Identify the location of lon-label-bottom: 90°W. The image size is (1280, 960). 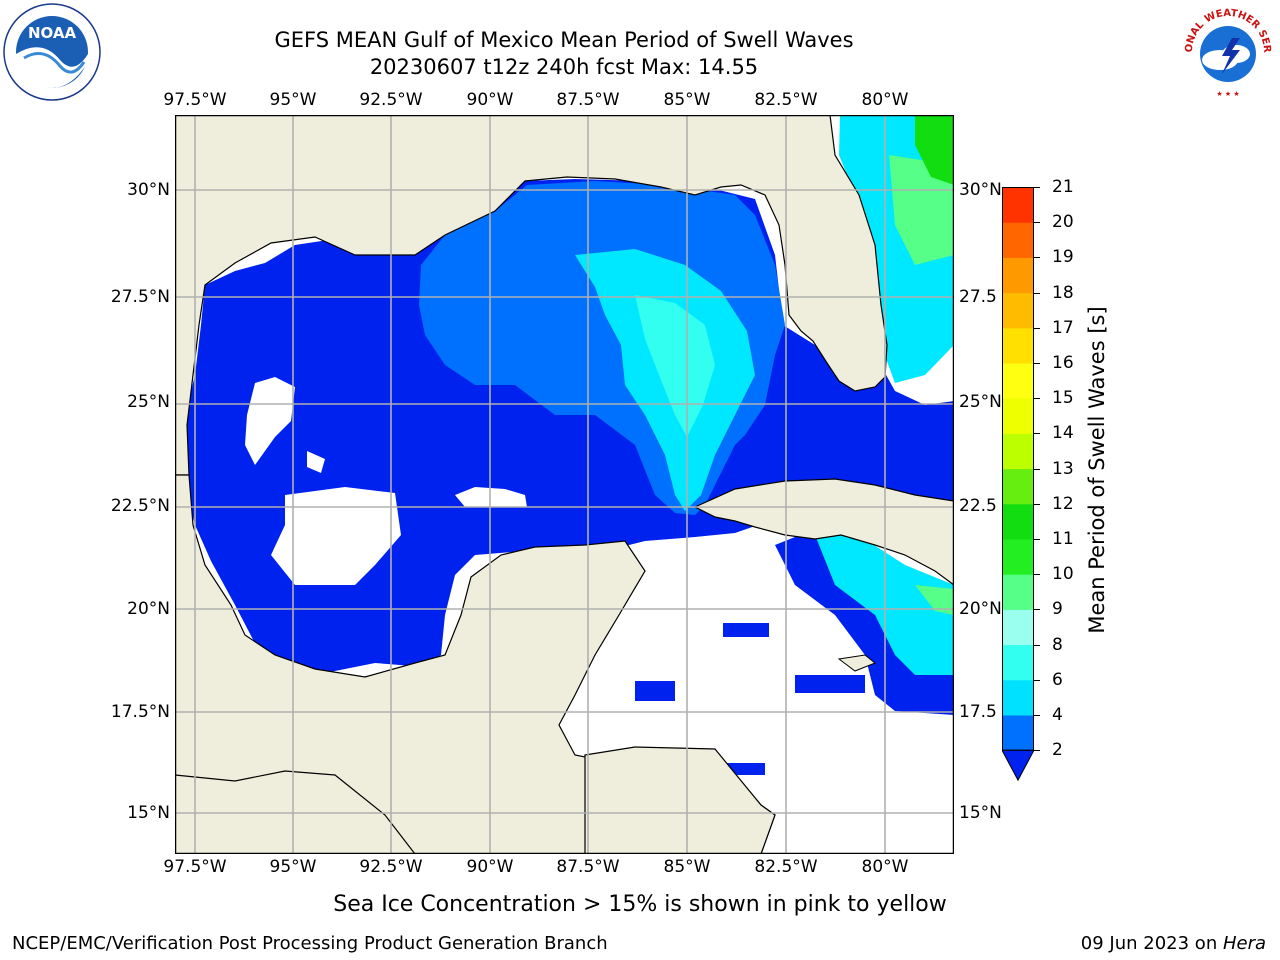
(490, 867).